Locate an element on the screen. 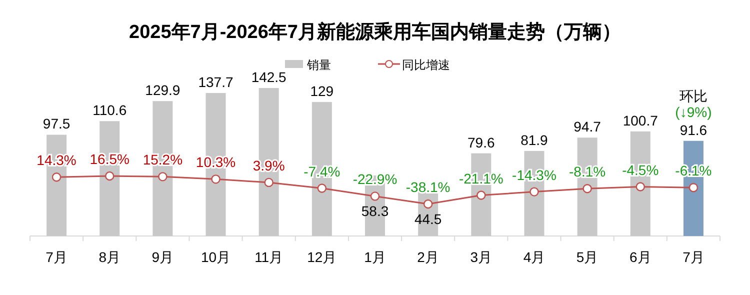  chart-title: 2025年7月-2026年7月新能源乘用车国内销量走势（万辆） is located at coordinates (375, 32).